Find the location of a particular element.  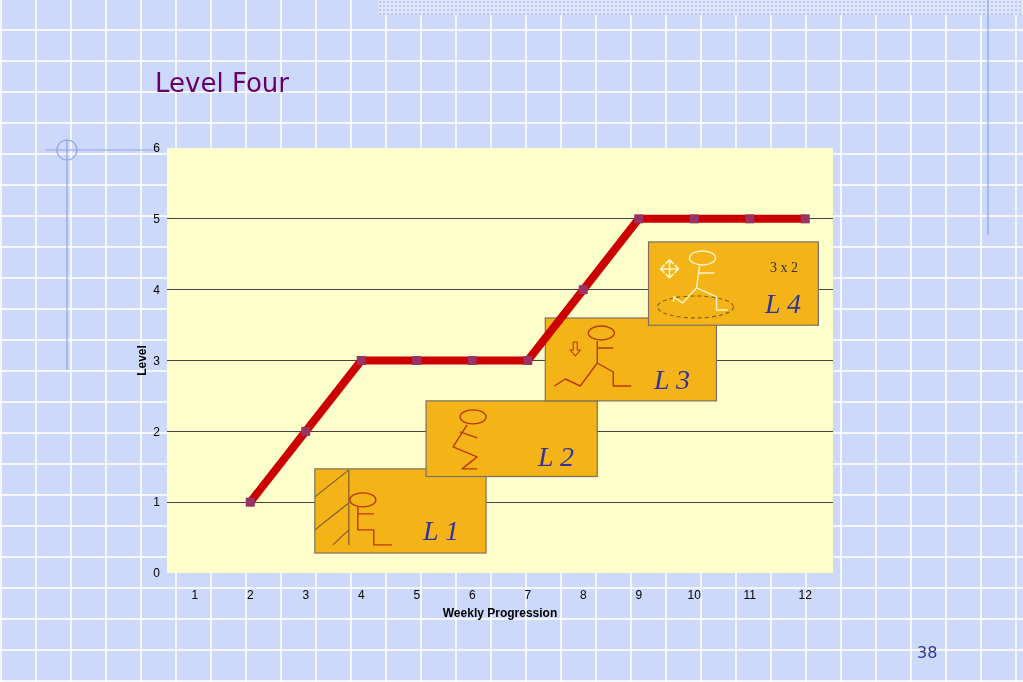

x-axis-title: Weekly Progression is located at coordinates (500, 612).